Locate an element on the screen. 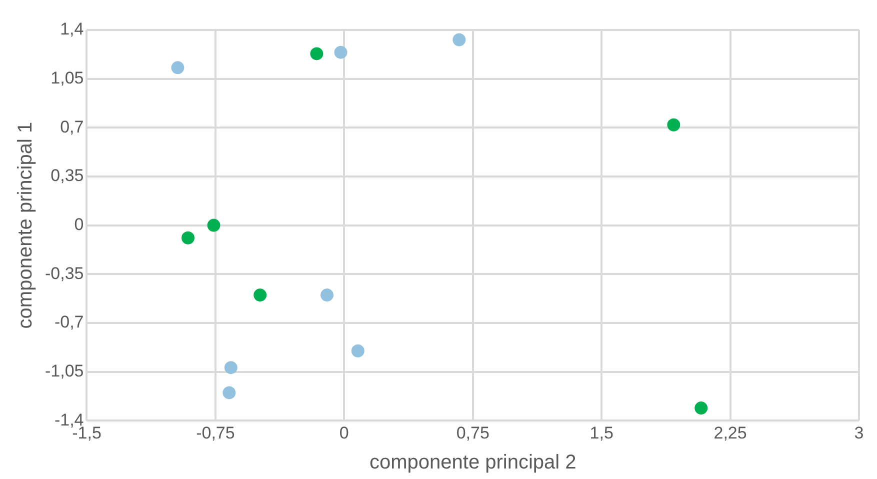  y-tick-label: 0 is located at coordinates (79, 224).